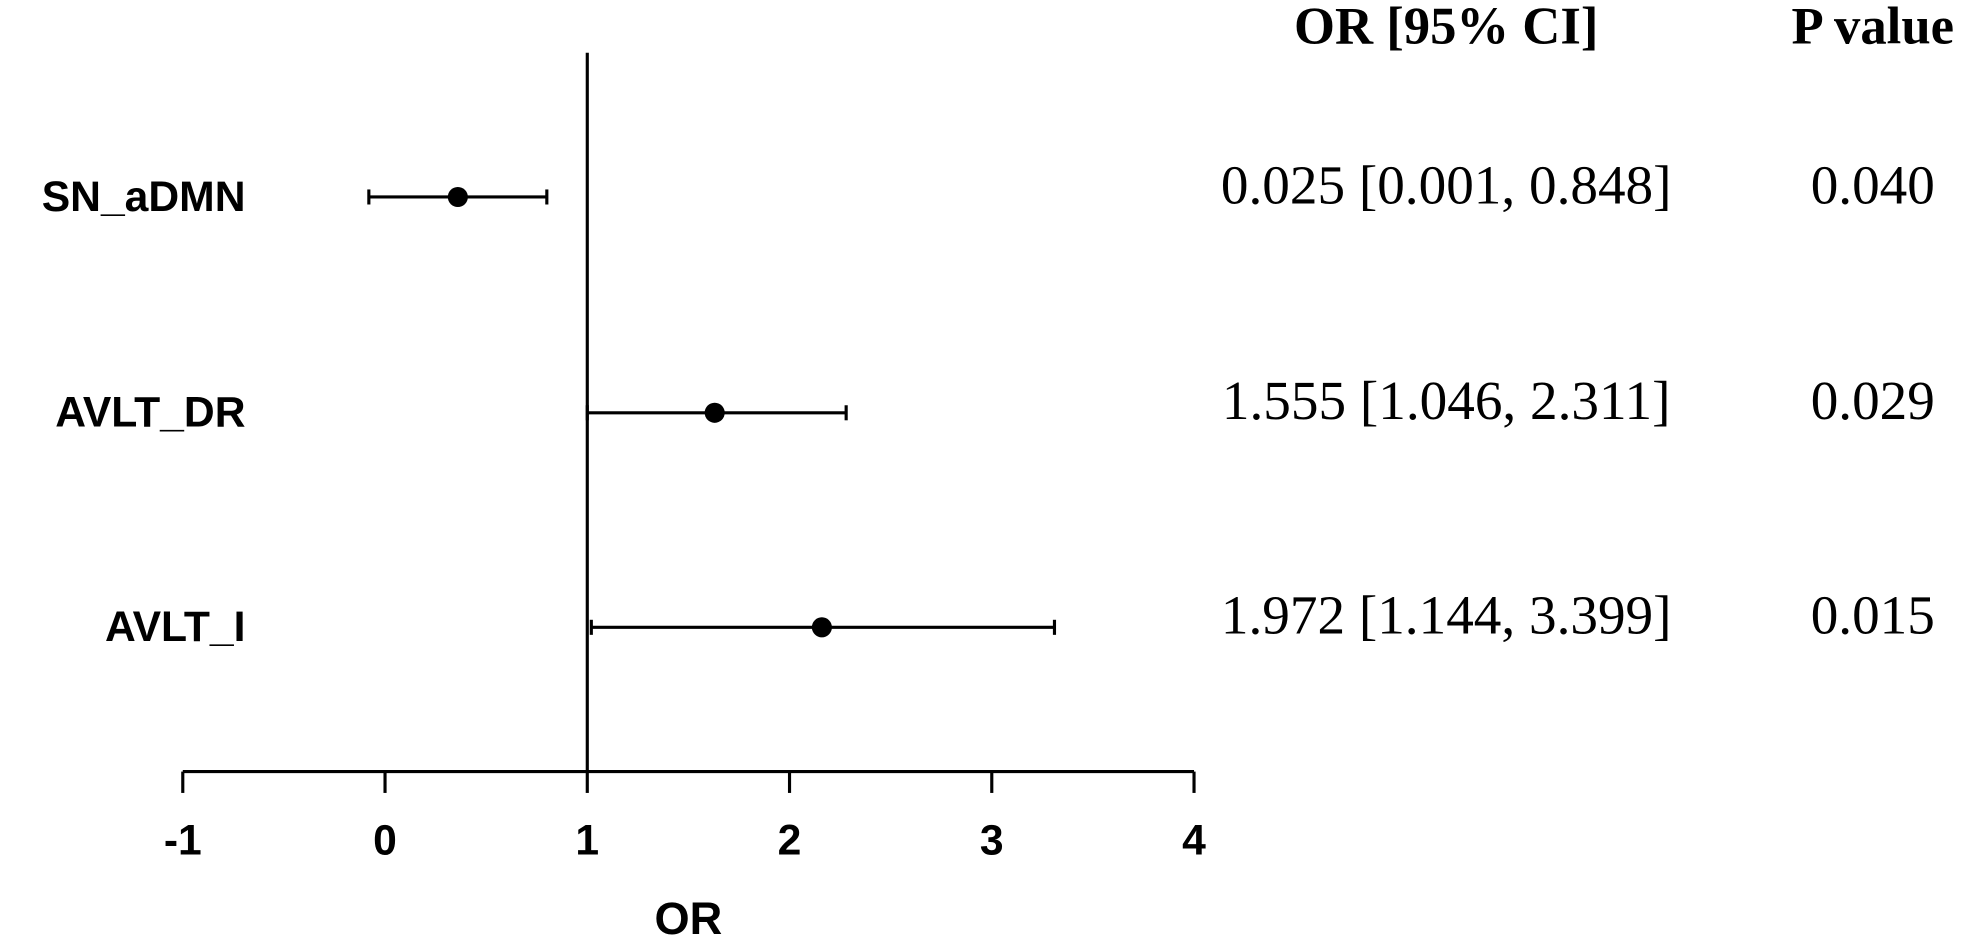 This screenshot has width=1969, height=946. What do you see at coordinates (1873, 27) in the screenshot?
I see `table-header: P value` at bounding box center [1873, 27].